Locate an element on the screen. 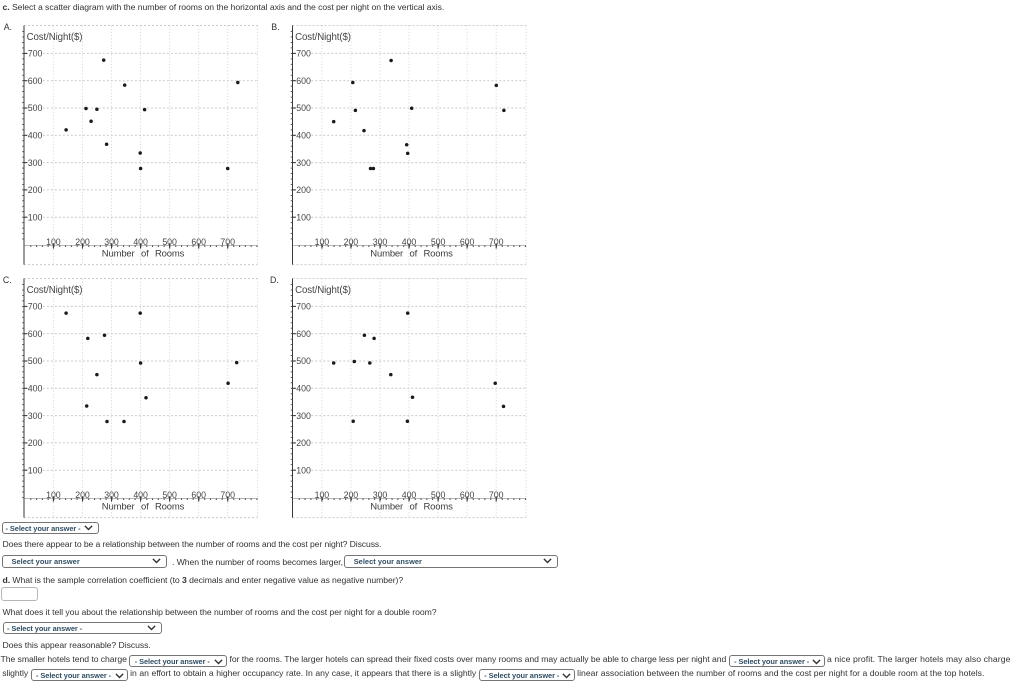 The image size is (1024, 692). svg-text: A. is located at coordinates (8, 27).